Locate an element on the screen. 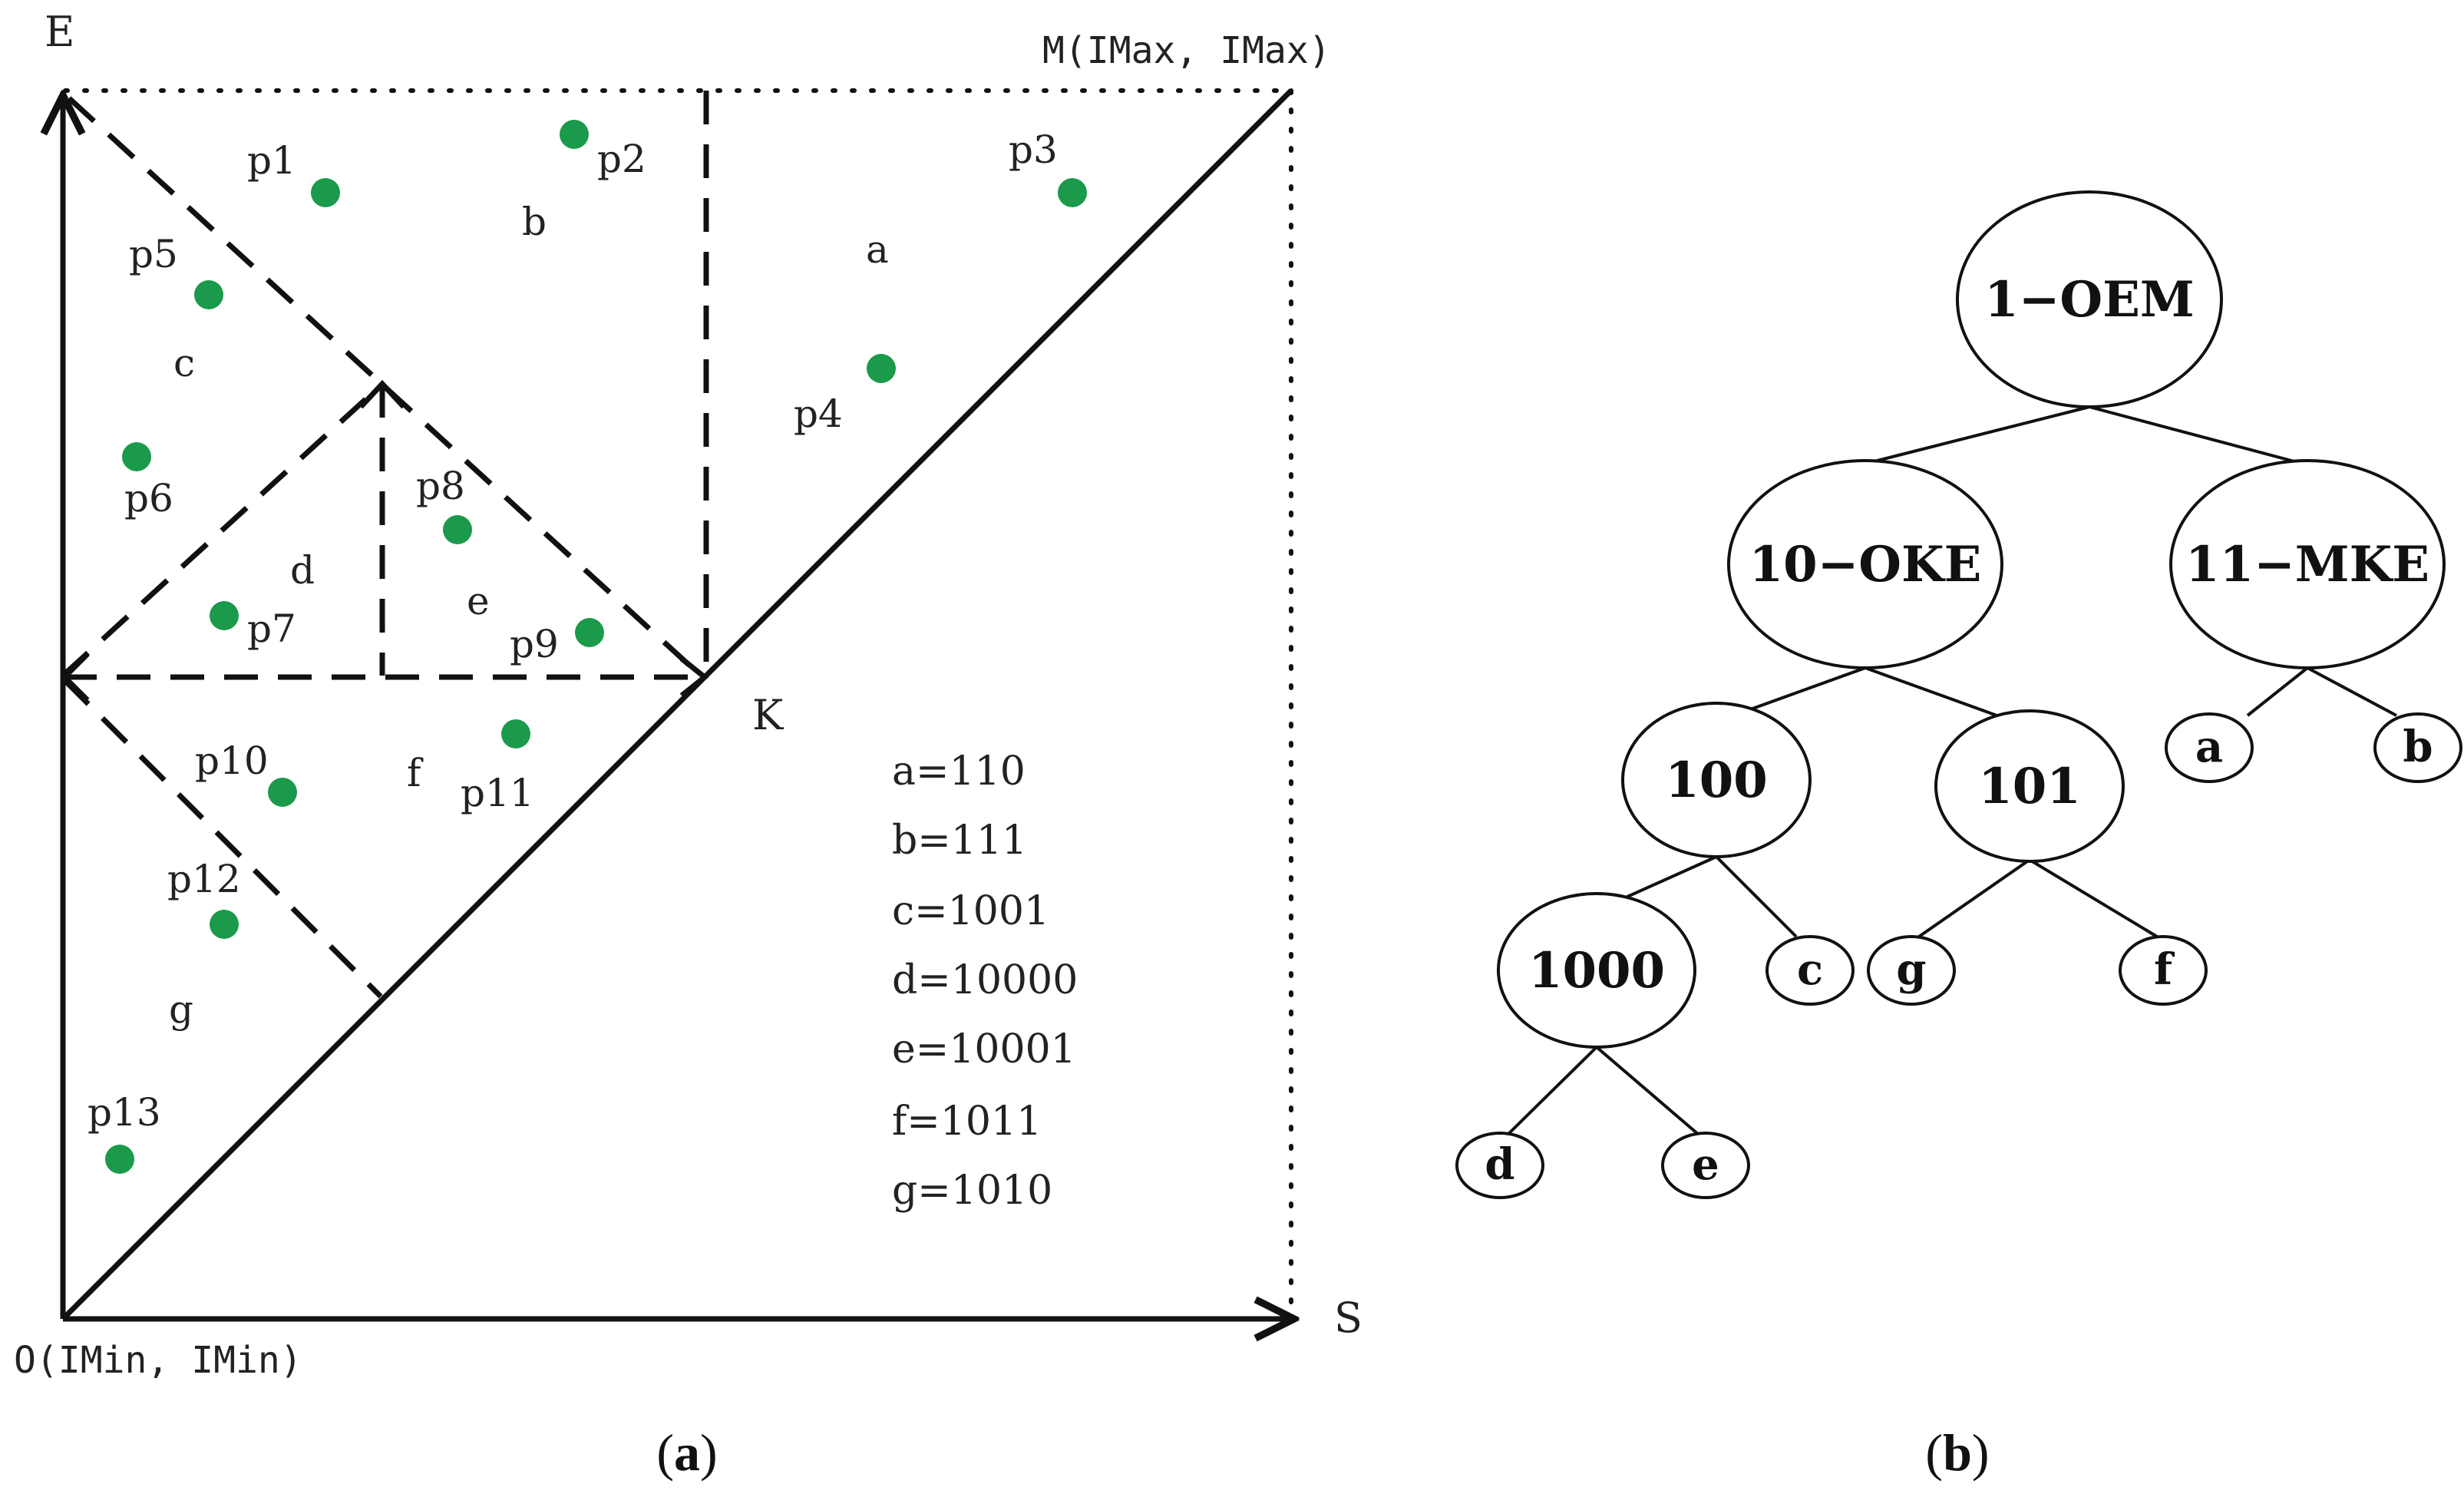 This screenshot has height=1497, width=2464. tree-leaf-e is located at coordinates (1705, 1165).